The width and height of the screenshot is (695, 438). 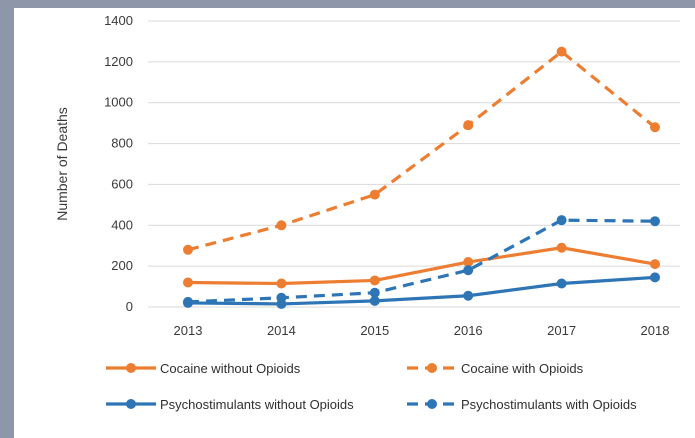 I want to click on y-tick-label: 200, so click(x=122, y=265).